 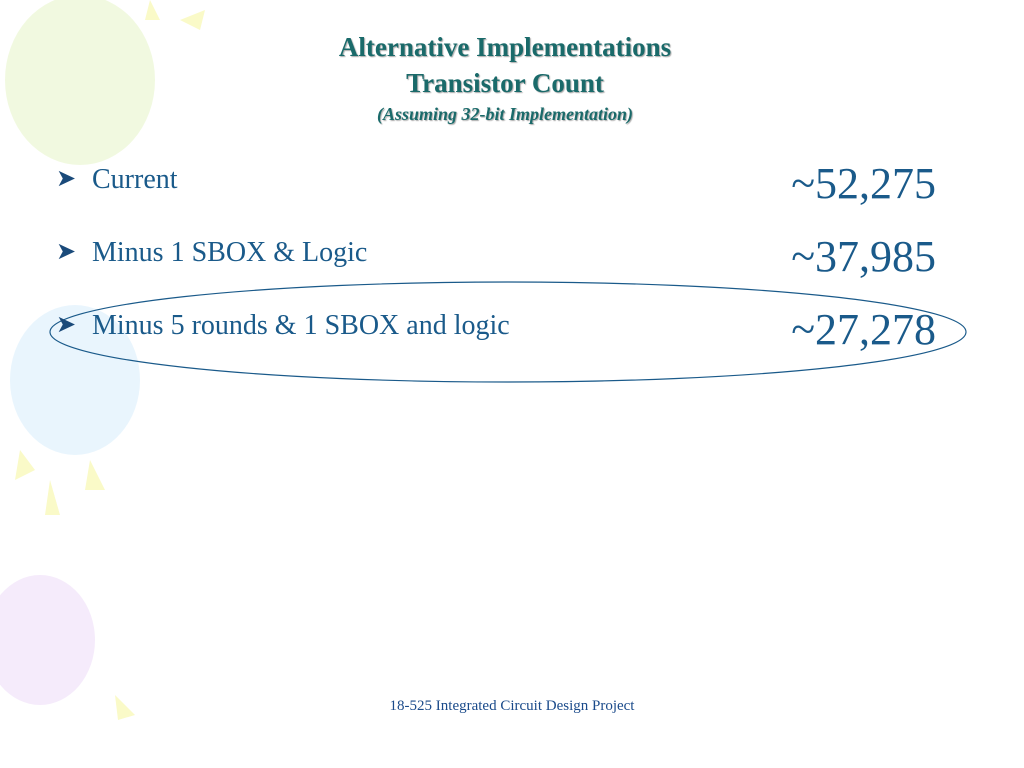 What do you see at coordinates (301, 325) in the screenshot?
I see `item-label: Minus 5 rounds & 1 SBOX and logic` at bounding box center [301, 325].